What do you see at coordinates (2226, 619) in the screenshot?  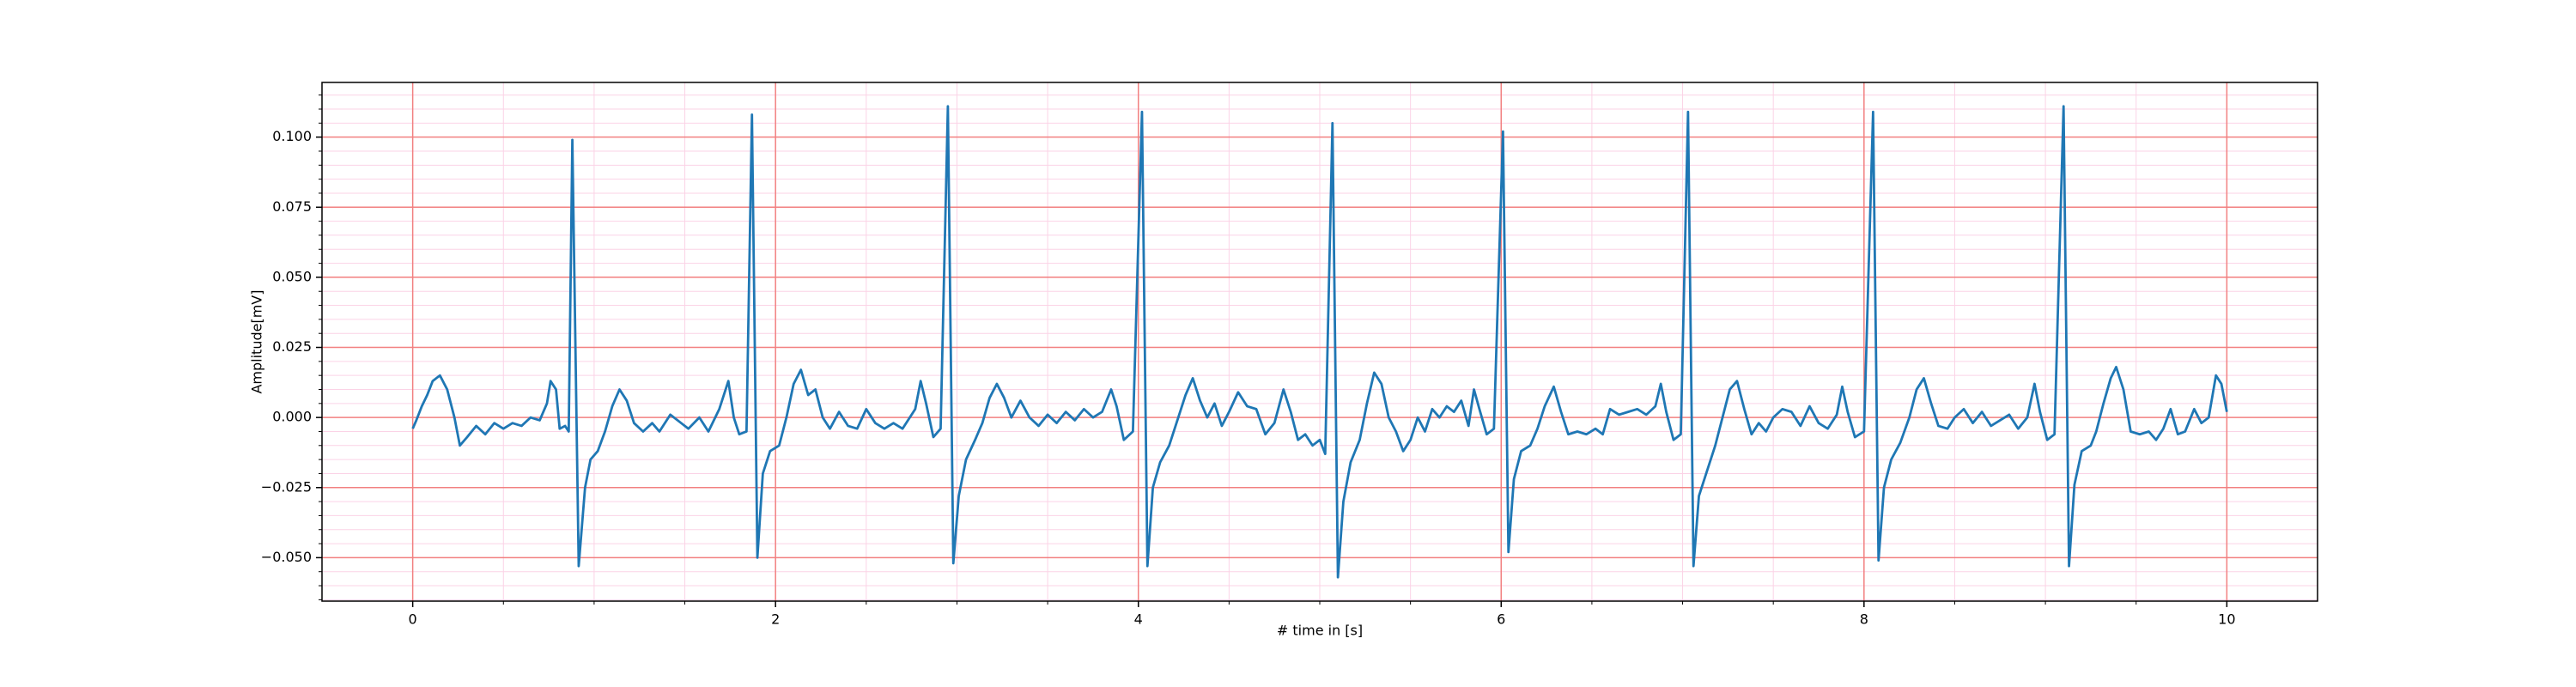 I see `x-tick-label: 10` at bounding box center [2226, 619].